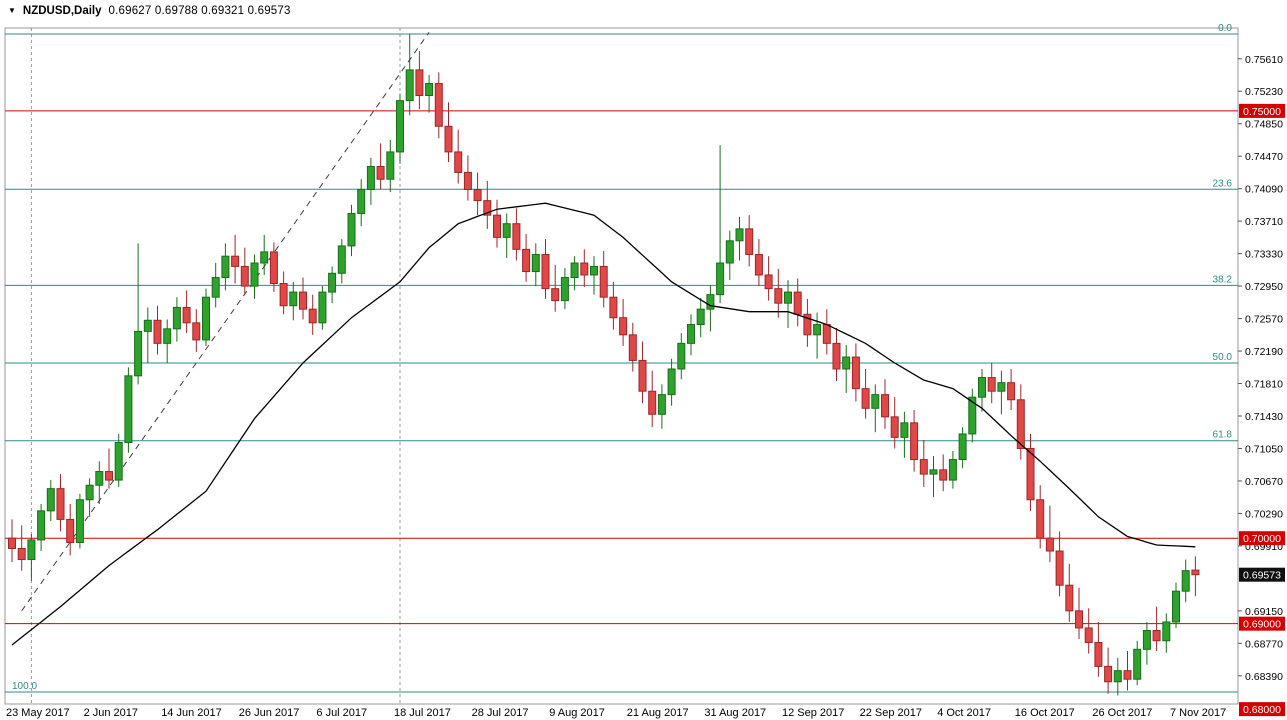 This screenshot has width=1287, height=720. I want to click on price-level-badge-text: 0.70000, so click(1262, 539).